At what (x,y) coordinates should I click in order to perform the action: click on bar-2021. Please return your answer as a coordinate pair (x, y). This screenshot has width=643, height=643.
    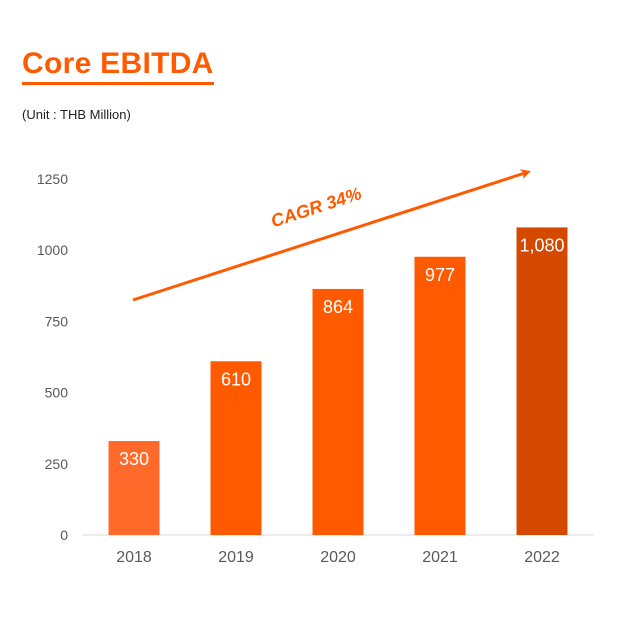
    Looking at the image, I should click on (440, 395).